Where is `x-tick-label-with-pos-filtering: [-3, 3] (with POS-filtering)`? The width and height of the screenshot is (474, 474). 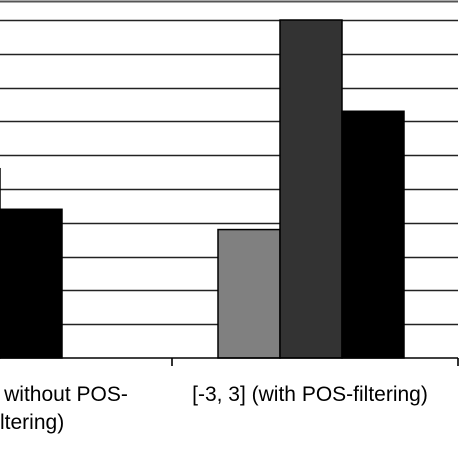
x-tick-label-with-pos-filtering: [-3, 3] (with POS-filtering) is located at coordinates (310, 395).